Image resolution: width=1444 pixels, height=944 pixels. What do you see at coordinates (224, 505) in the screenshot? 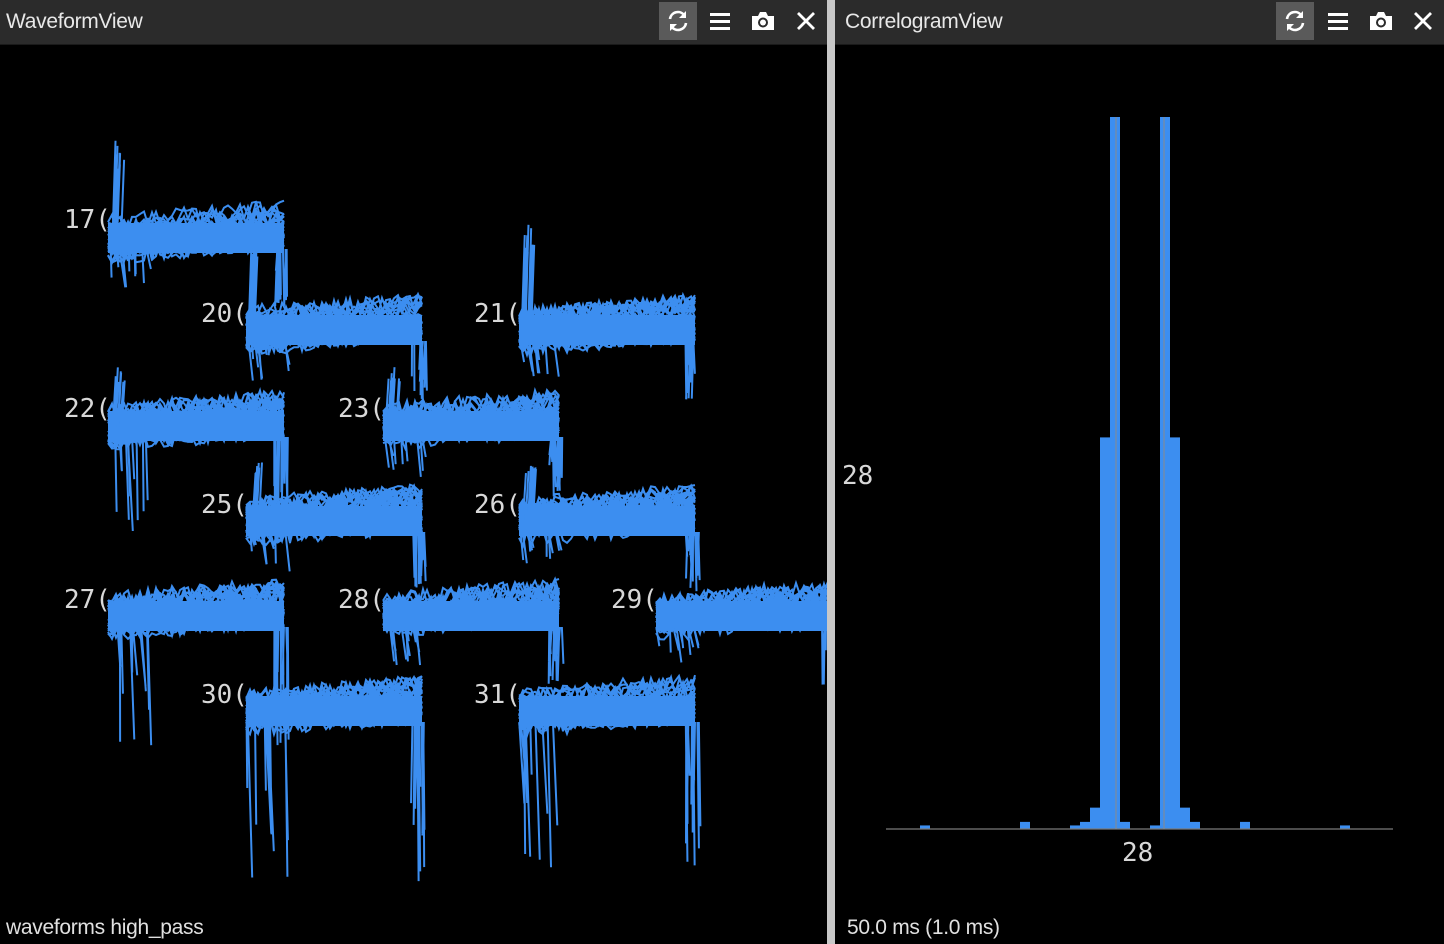
I see `channel-label-25: 25(` at bounding box center [224, 505].